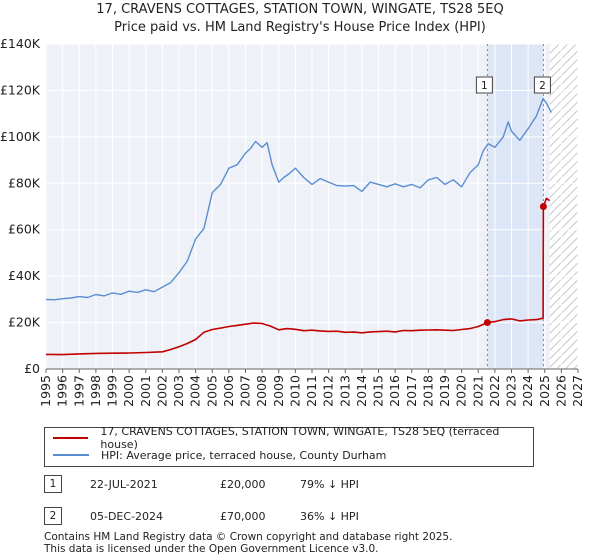 This screenshot has height=560, width=600. Describe the element at coordinates (178, 391) in the screenshot. I see `x-tick-label: 2003` at that location.